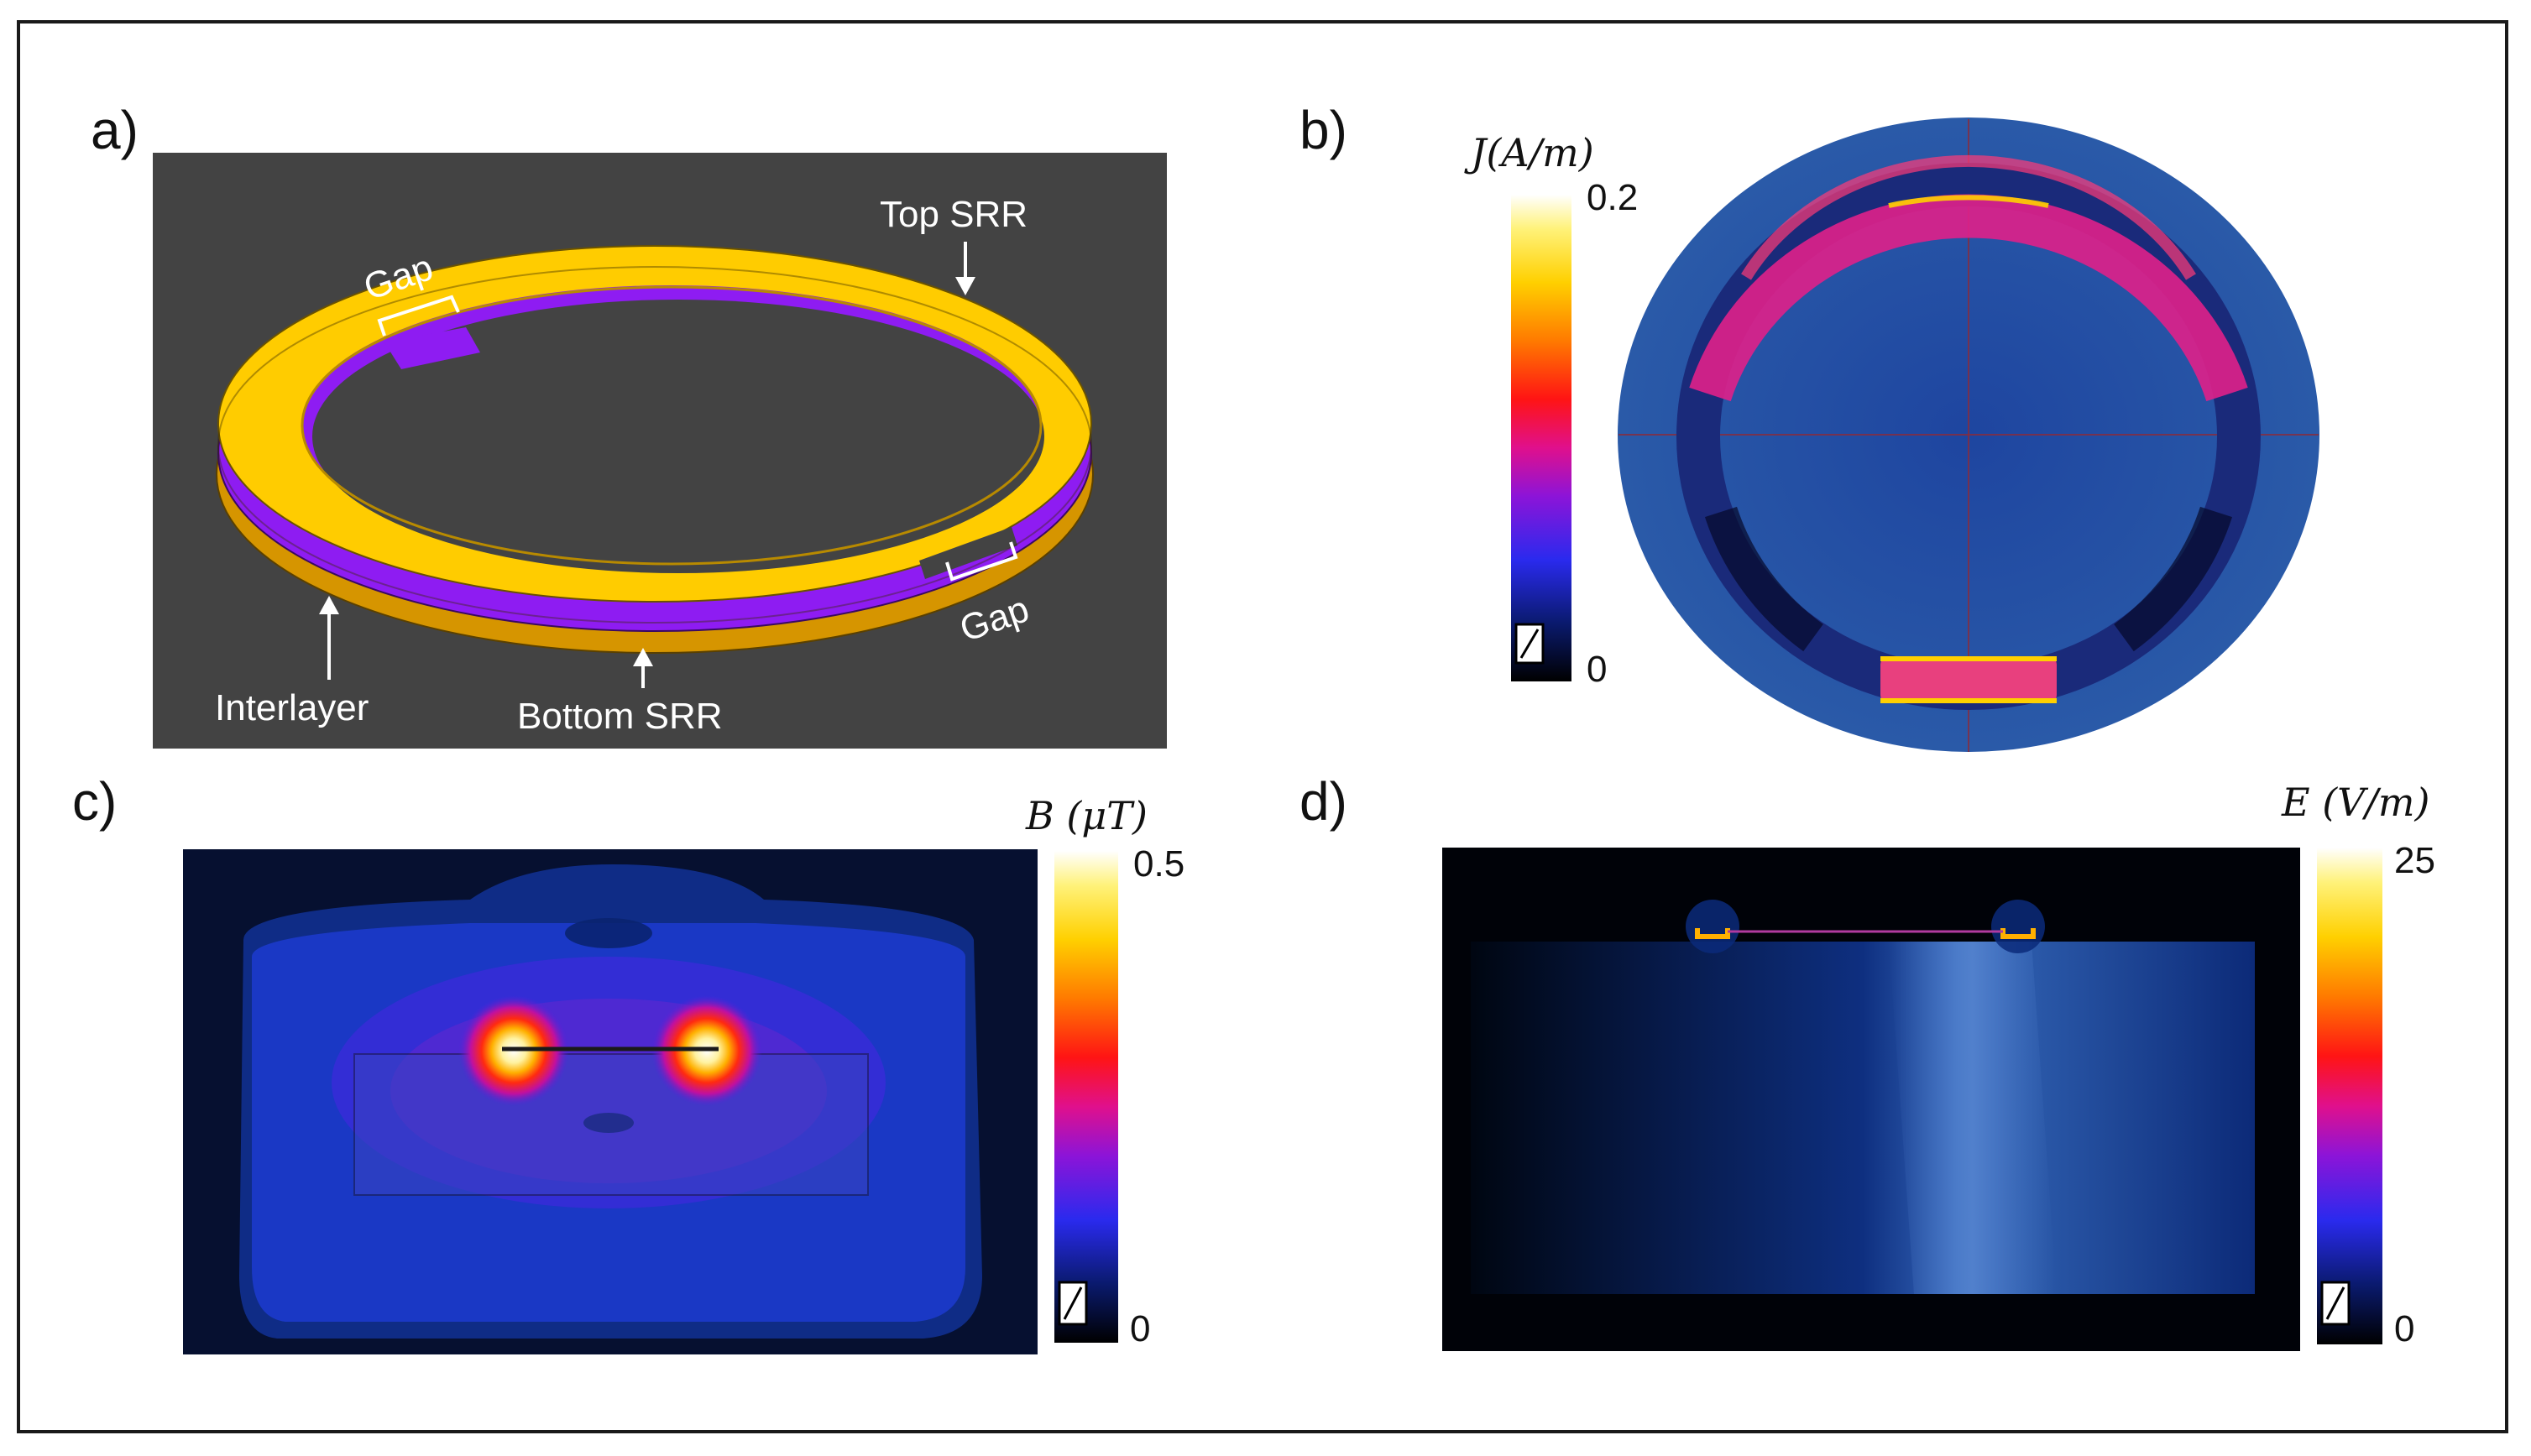 Image resolution: width=2531 pixels, height=1456 pixels. I want to click on panel-b-colorbar, so click(1541, 438).